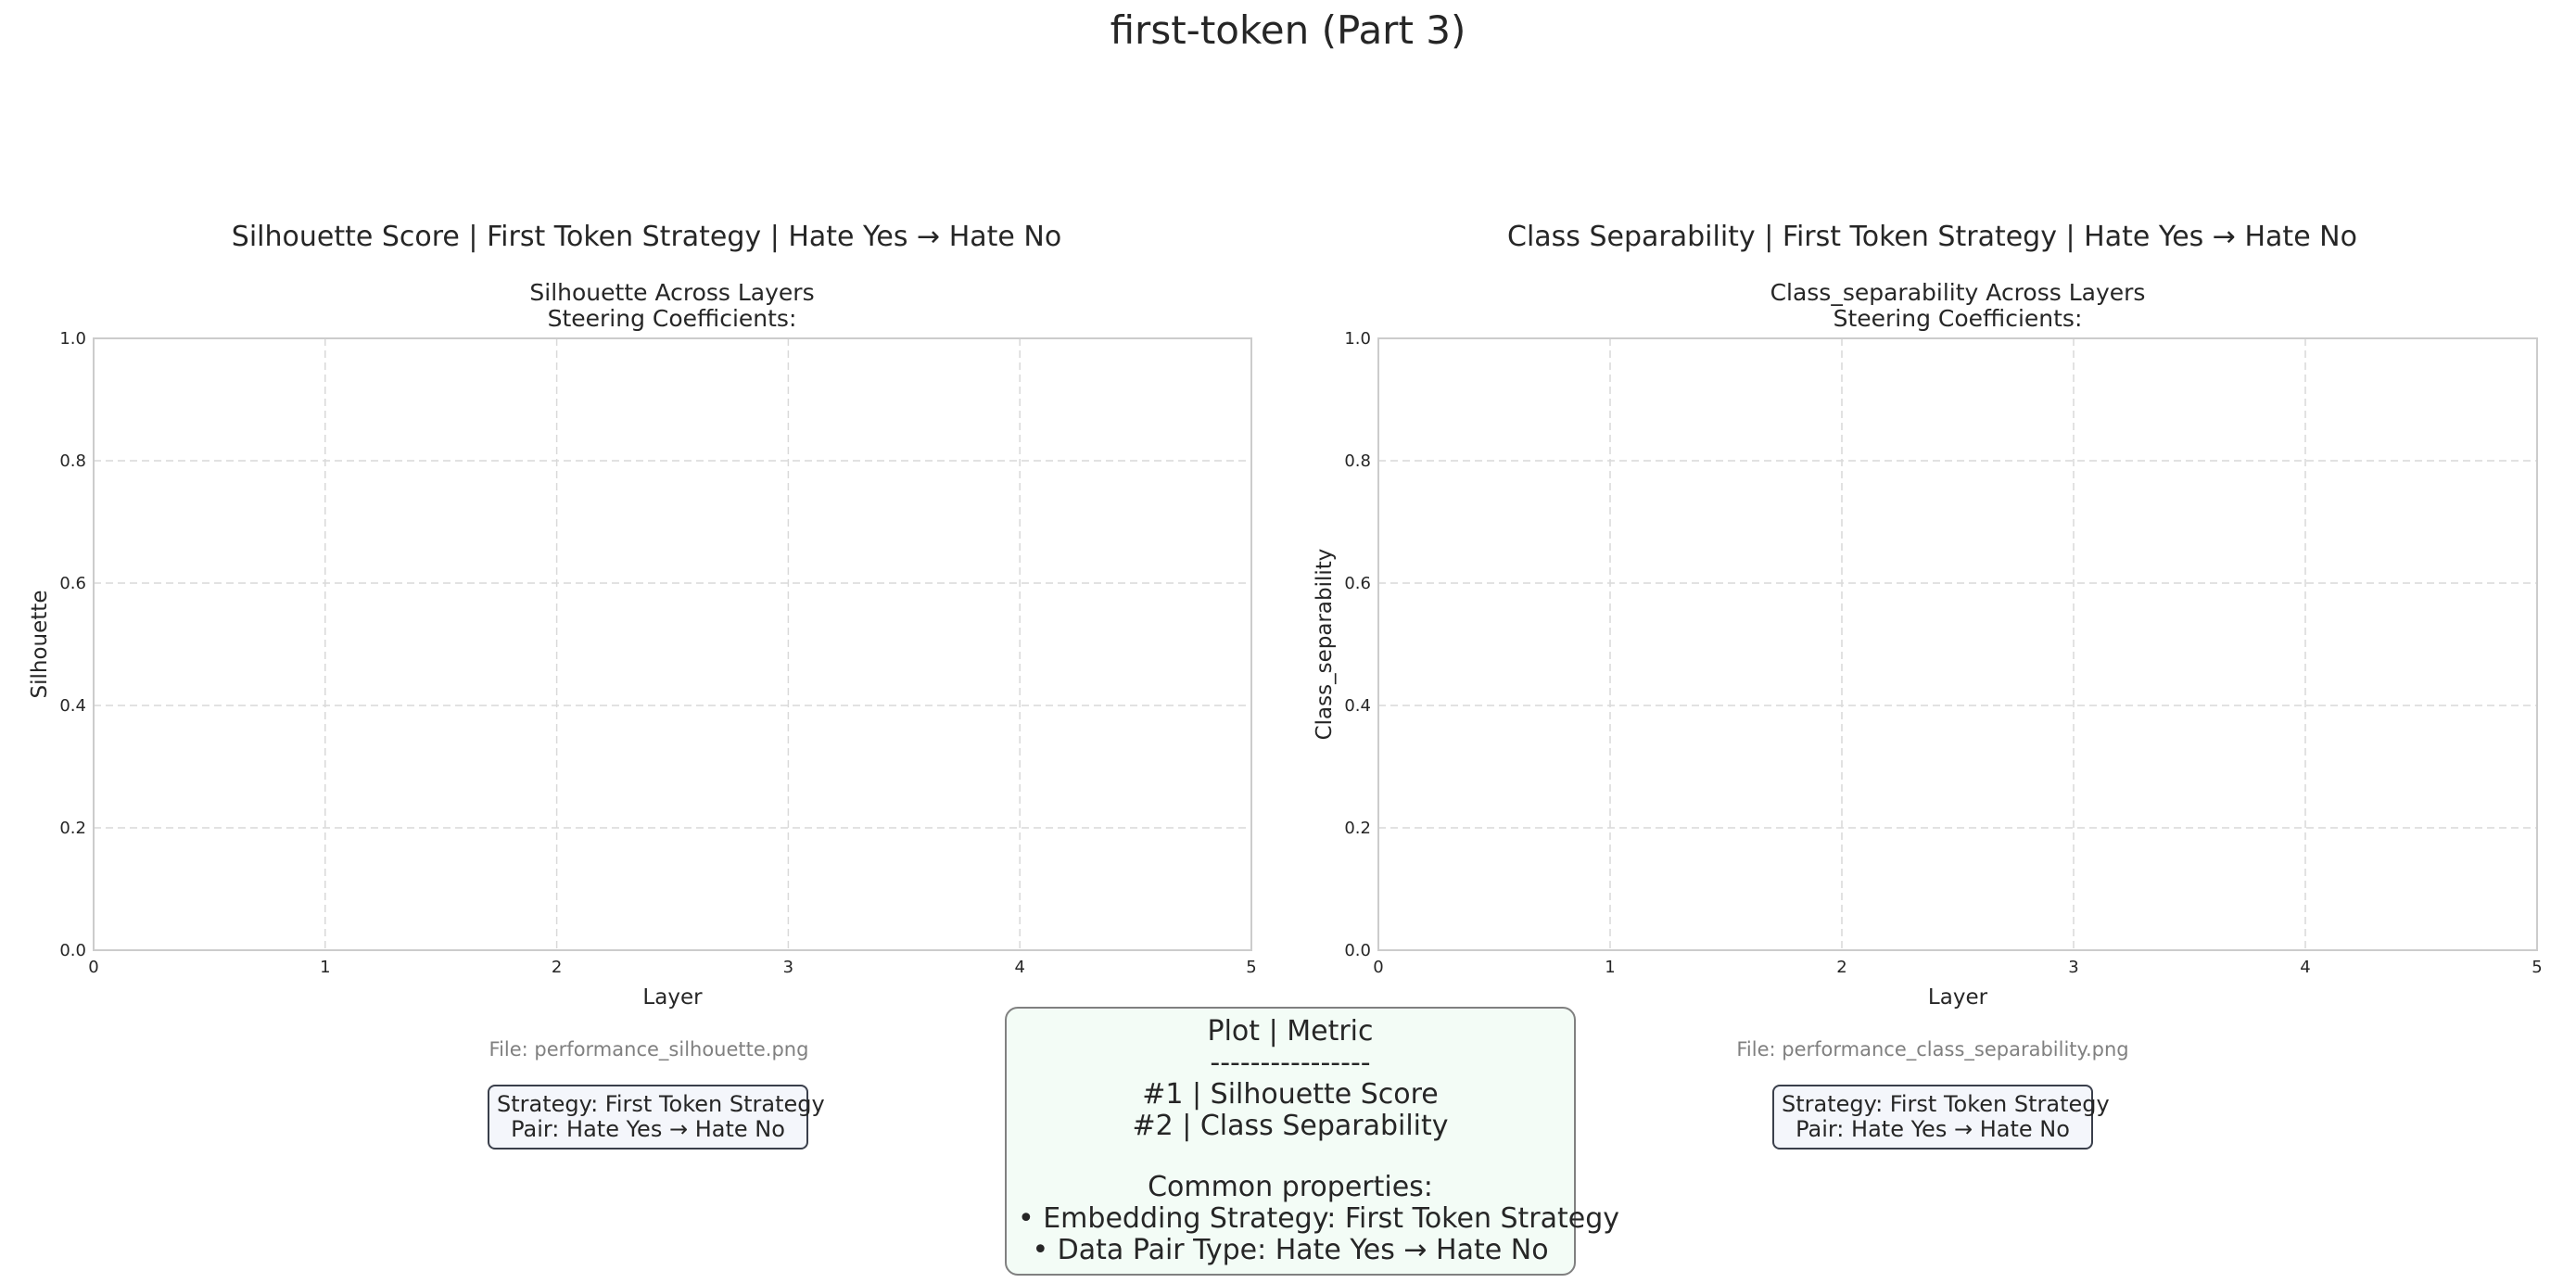 This screenshot has height=1283, width=2576. Describe the element at coordinates (1290, 1063) in the screenshot. I see `legend-rule: ----------------` at that location.